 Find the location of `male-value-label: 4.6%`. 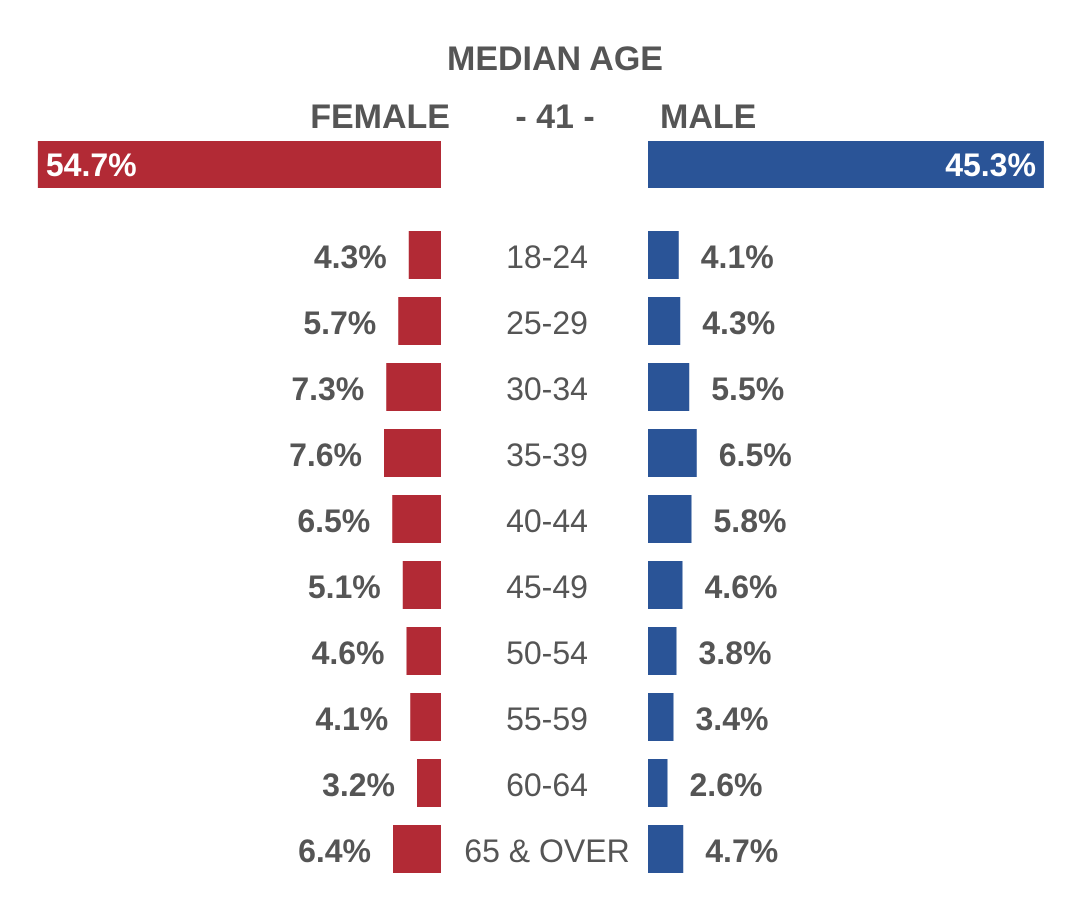

male-value-label: 4.6% is located at coordinates (741, 587).